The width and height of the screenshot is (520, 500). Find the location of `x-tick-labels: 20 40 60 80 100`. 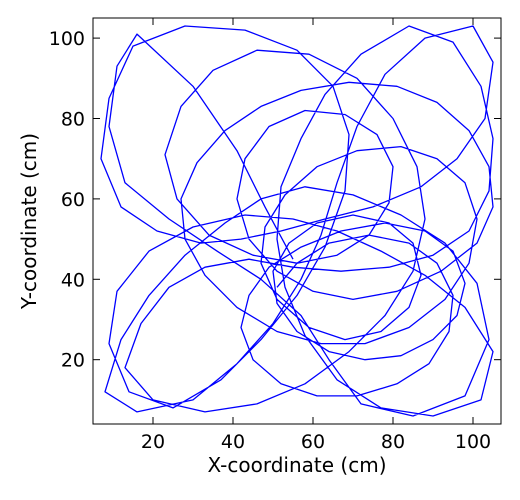

x-tick-labels: 20 40 60 80 100 is located at coordinates (316, 442).